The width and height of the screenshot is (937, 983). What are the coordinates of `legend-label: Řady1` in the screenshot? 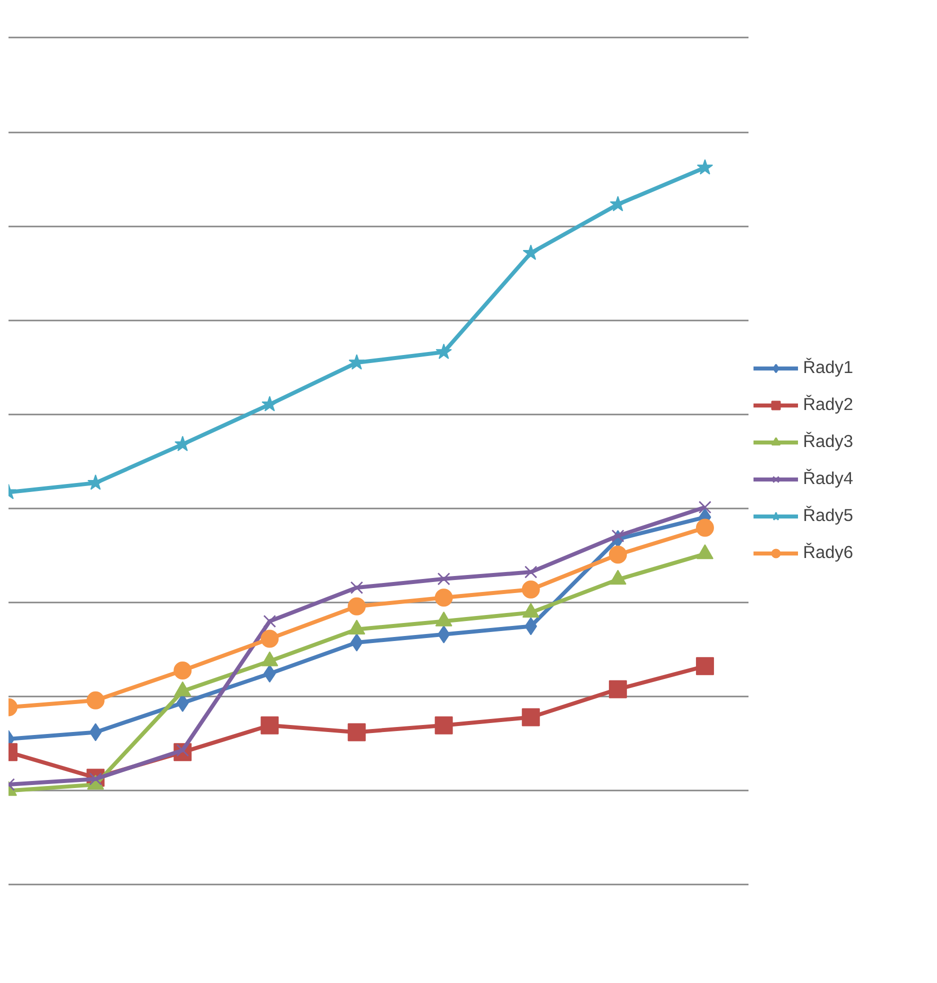 It's located at (828, 367).